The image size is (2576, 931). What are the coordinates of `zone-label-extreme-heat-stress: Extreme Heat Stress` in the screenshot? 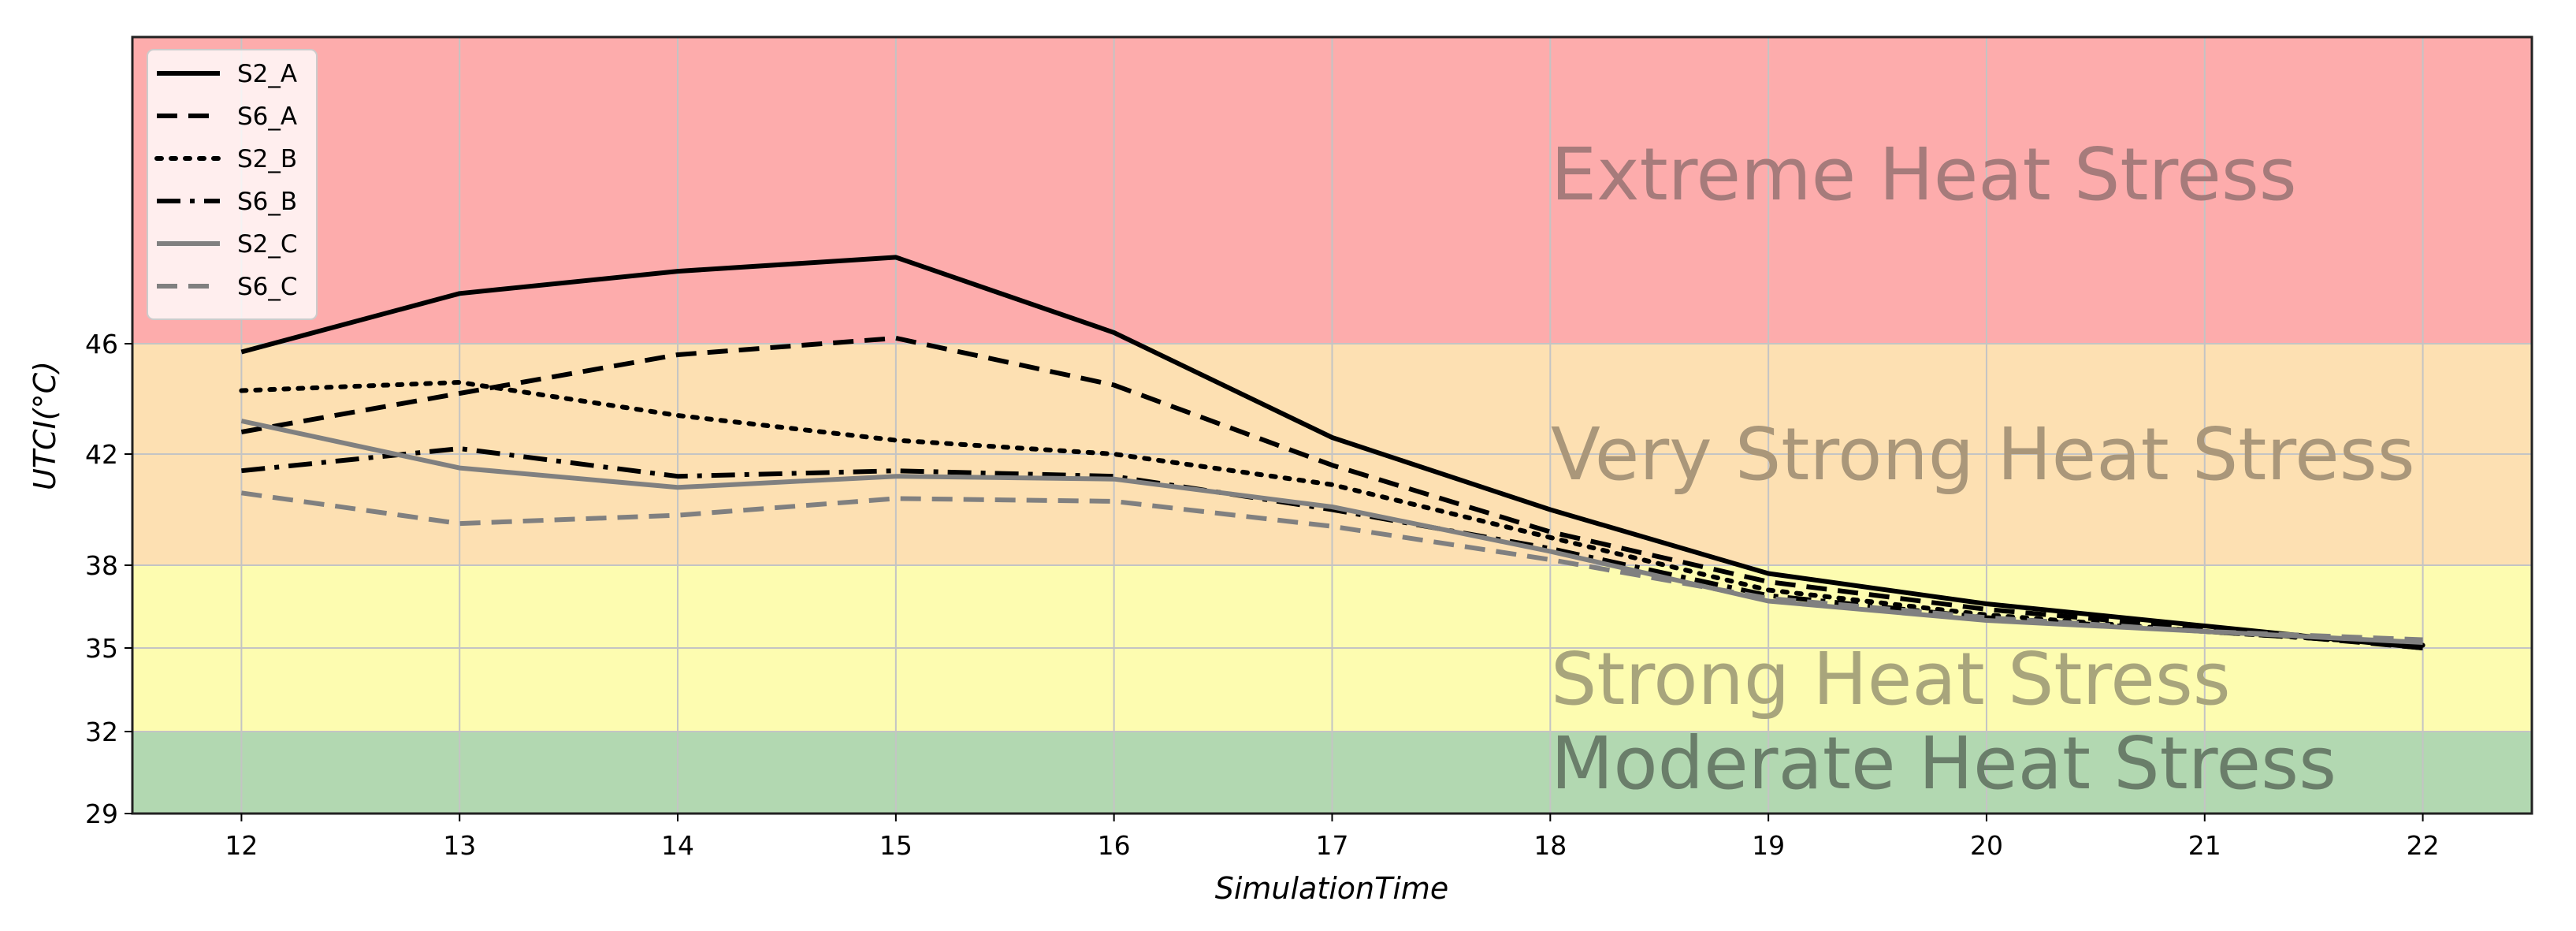 It's located at (1924, 175).